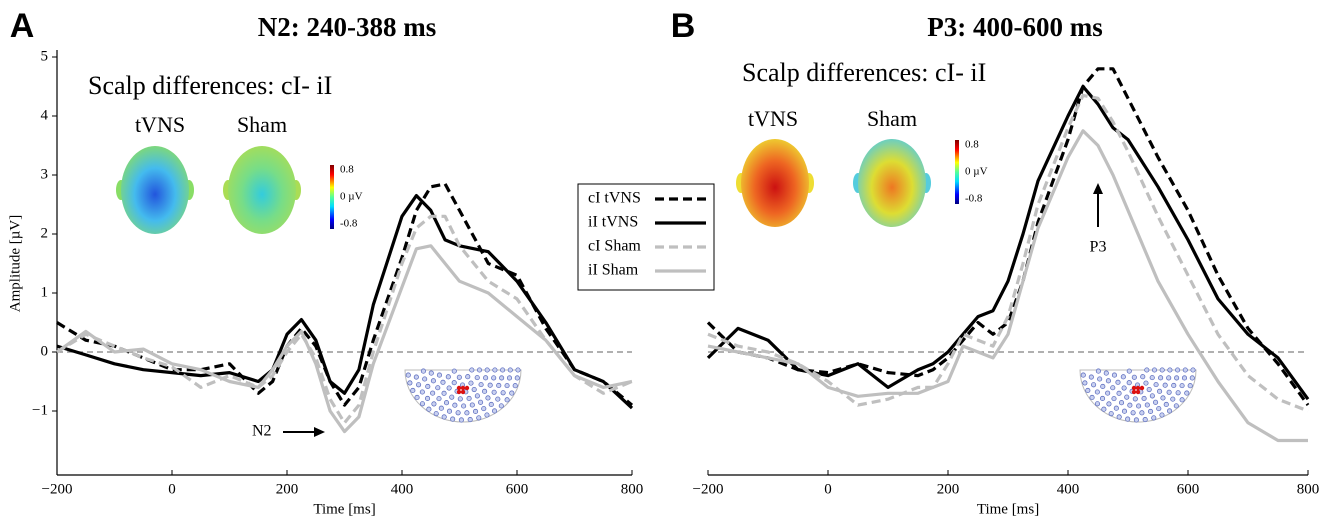 The height and width of the screenshot is (519, 1336). What do you see at coordinates (463, 395) in the screenshot?
I see `electrode-map` at bounding box center [463, 395].